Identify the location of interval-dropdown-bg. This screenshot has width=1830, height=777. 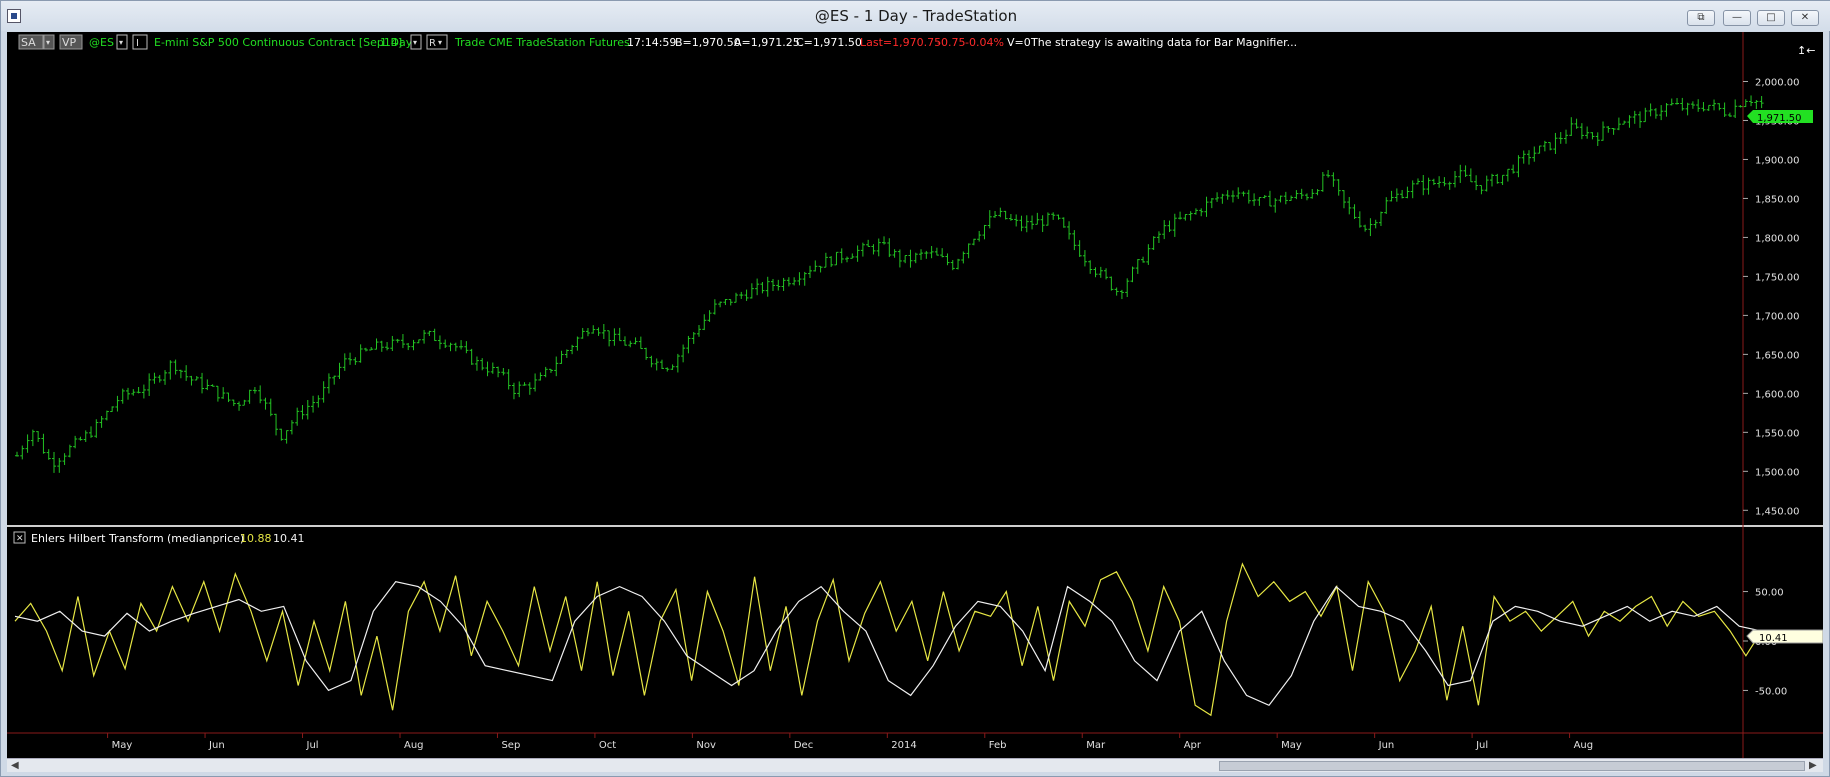
(416, 42).